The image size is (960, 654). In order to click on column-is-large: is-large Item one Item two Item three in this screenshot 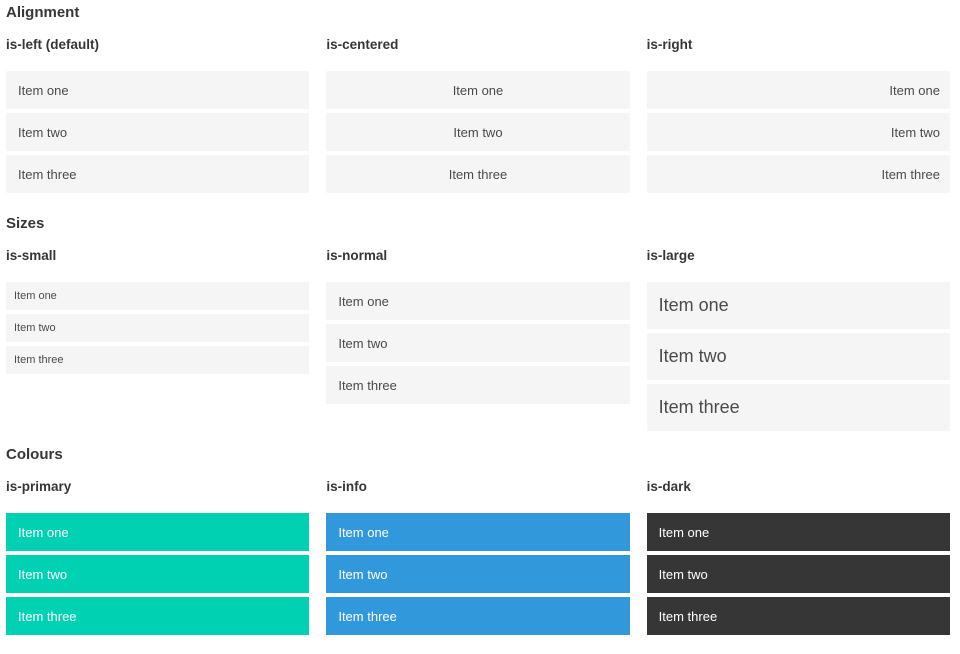, I will do `click(798, 339)`.